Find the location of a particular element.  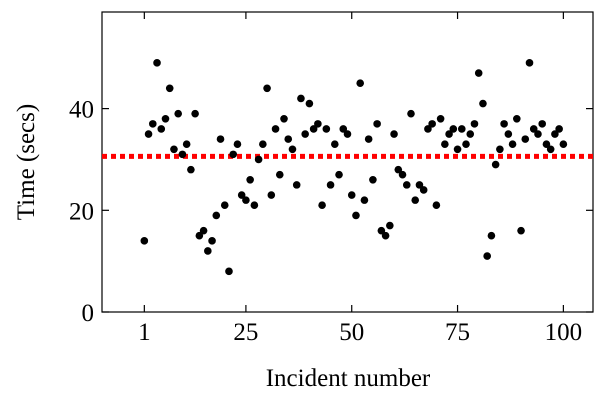

x-tick-label: 75 is located at coordinates (457, 332).